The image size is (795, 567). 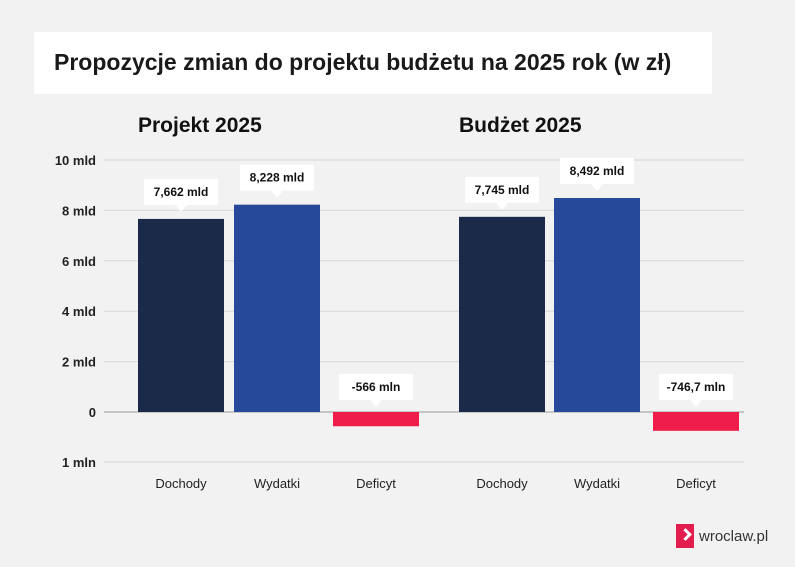 What do you see at coordinates (734, 536) in the screenshot?
I see `logo-text: wroclaw.pl` at bounding box center [734, 536].